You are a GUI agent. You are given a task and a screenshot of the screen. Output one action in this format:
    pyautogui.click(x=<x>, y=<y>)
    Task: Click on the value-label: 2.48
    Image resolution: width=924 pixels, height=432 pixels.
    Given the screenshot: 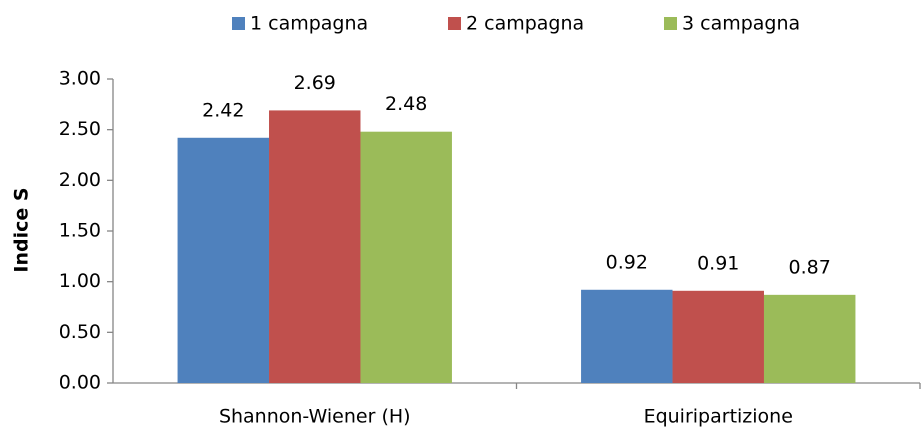 What is the action you would take?
    pyautogui.click(x=406, y=104)
    